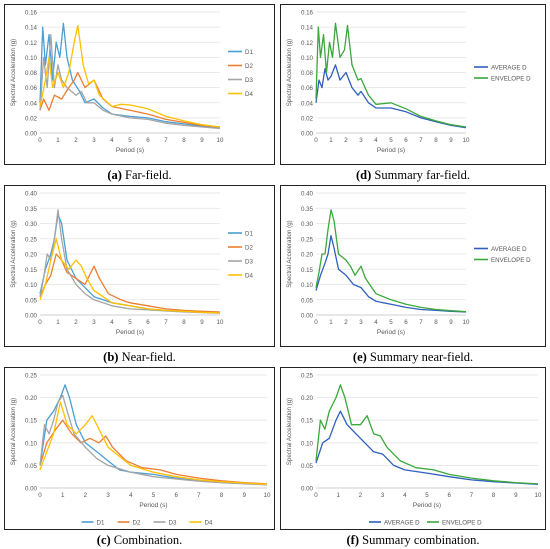  I want to click on legend-label: D2, so click(249, 66).